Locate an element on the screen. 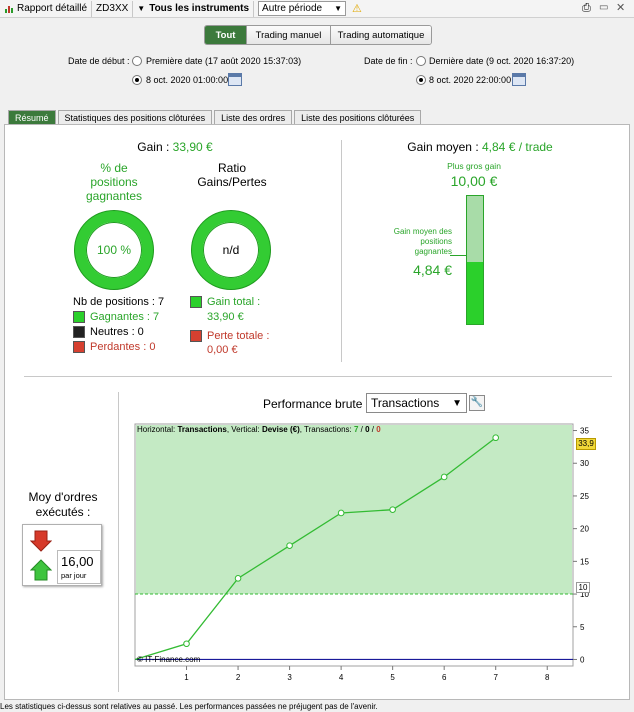  instruments-dropdown: ▼ Tous les instruments is located at coordinates (194, 8).